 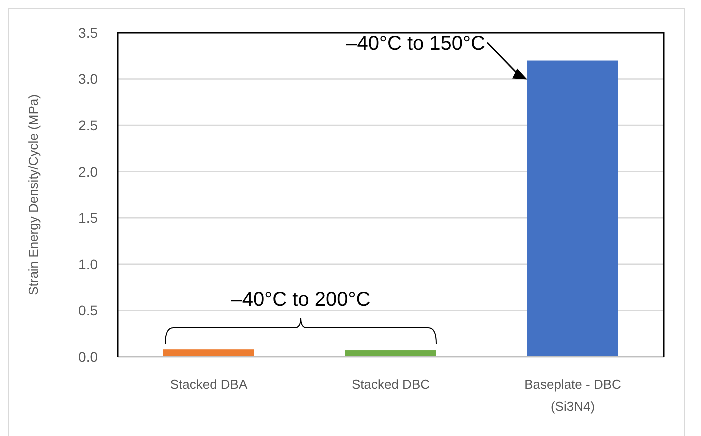 What do you see at coordinates (88, 79) in the screenshot?
I see `y-tick-label: 3.0` at bounding box center [88, 79].